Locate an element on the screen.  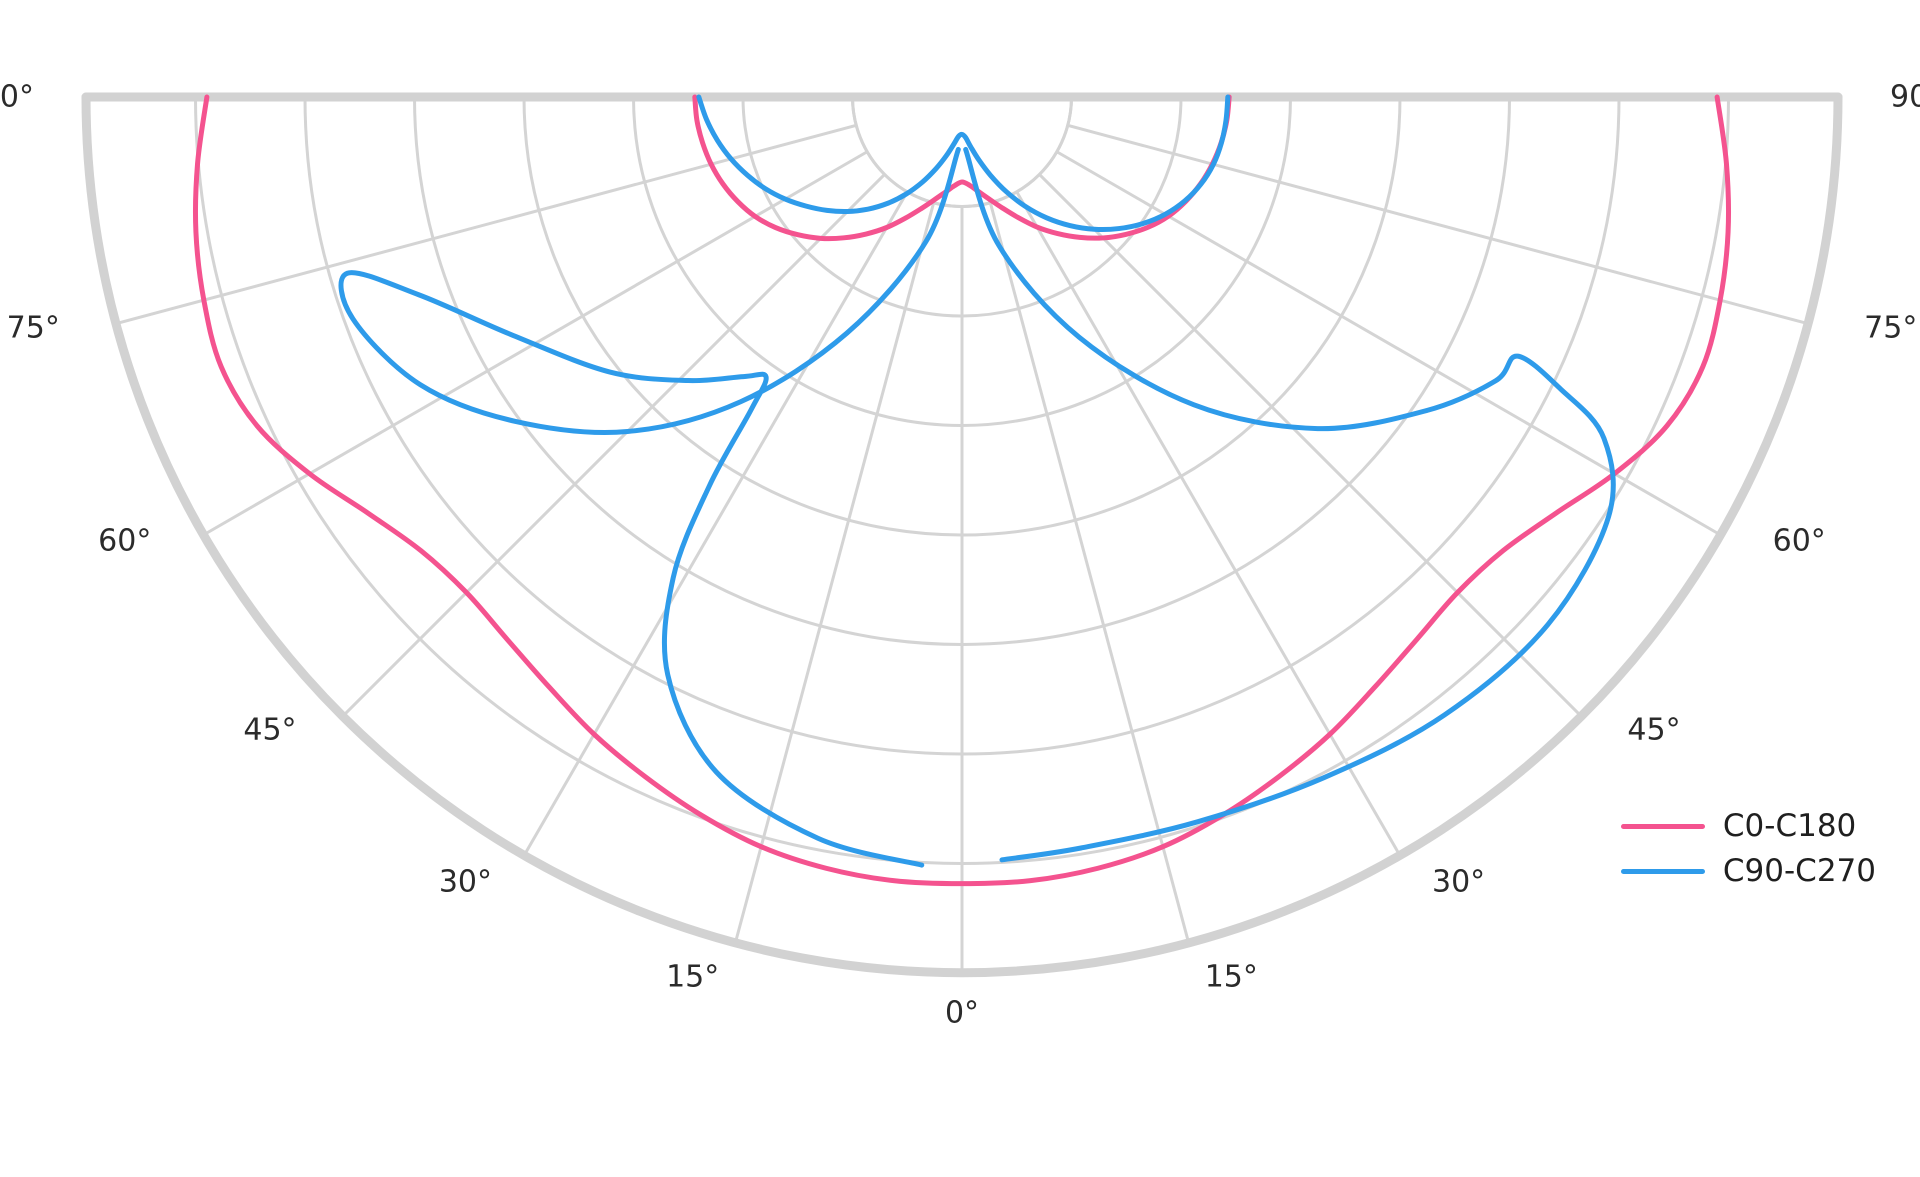
angle-label-left-30: 30° is located at coordinates (465, 882).